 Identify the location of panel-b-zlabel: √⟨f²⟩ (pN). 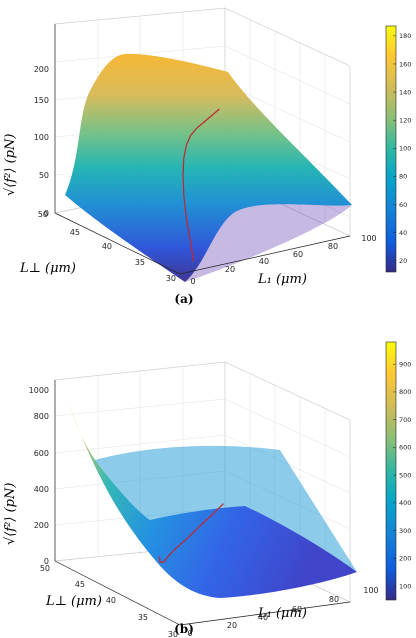
(10, 514).